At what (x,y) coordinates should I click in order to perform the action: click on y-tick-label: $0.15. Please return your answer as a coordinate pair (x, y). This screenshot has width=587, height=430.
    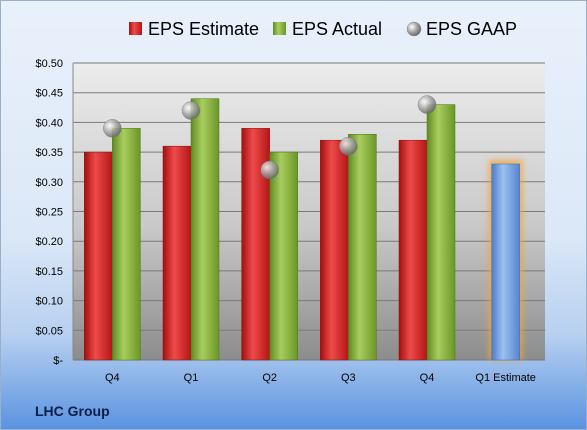
    Looking at the image, I should click on (49, 272).